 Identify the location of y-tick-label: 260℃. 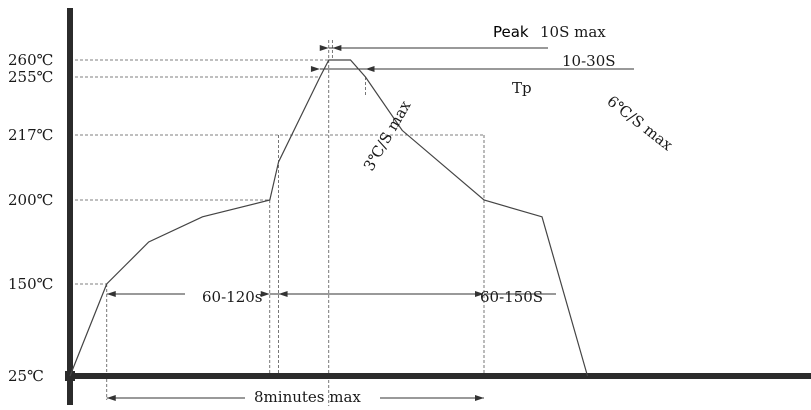
(30, 60).